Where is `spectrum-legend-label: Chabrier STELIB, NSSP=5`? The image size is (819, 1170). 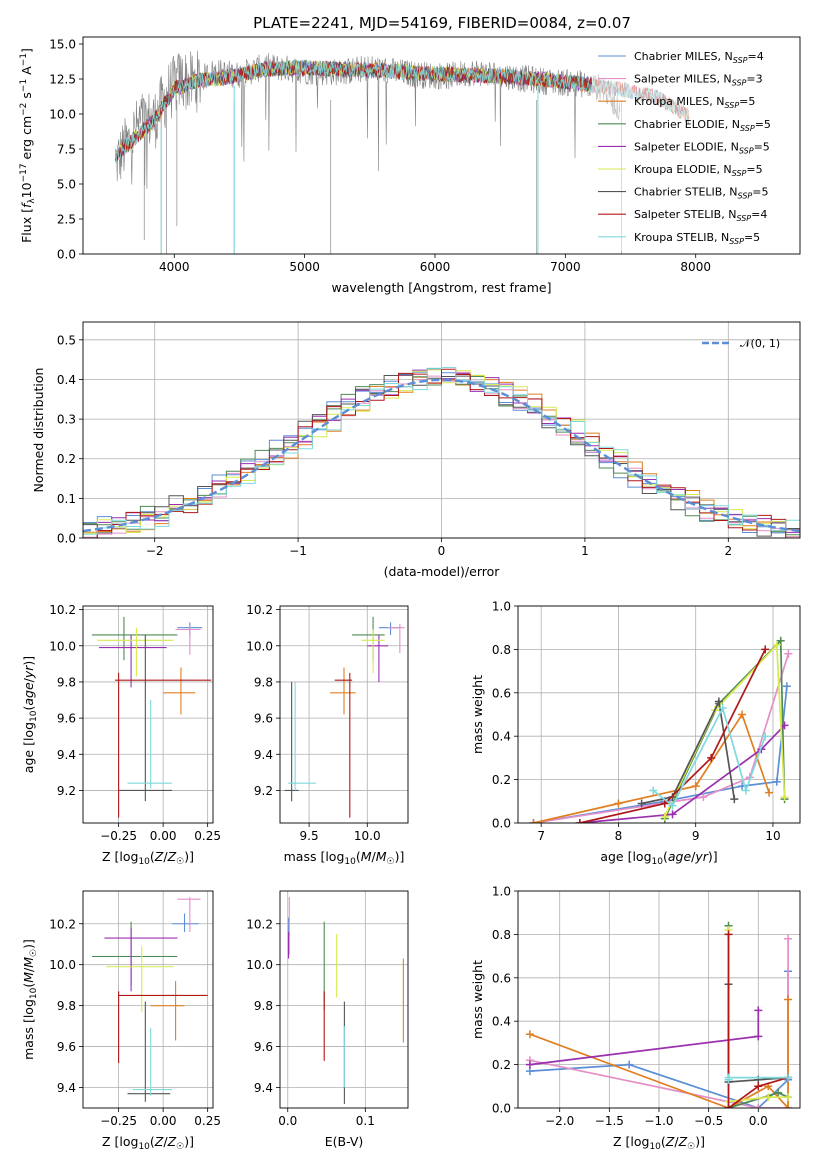
spectrum-legend-label: Chabrier STELIB, NSSP=5 is located at coordinates (701, 193).